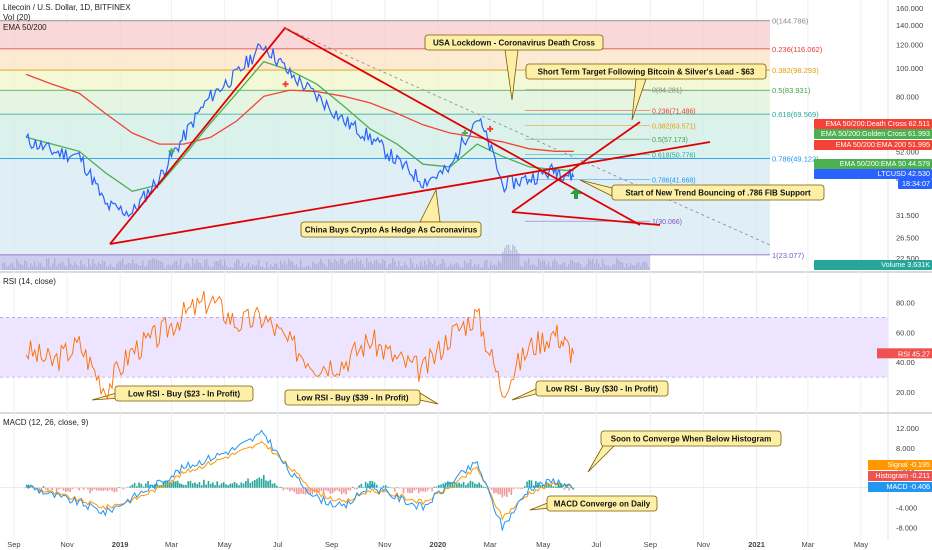 The image size is (932, 550). What do you see at coordinates (25, 27) in the screenshot?
I see `ema-indicator-label: EMA 50/200` at bounding box center [25, 27].